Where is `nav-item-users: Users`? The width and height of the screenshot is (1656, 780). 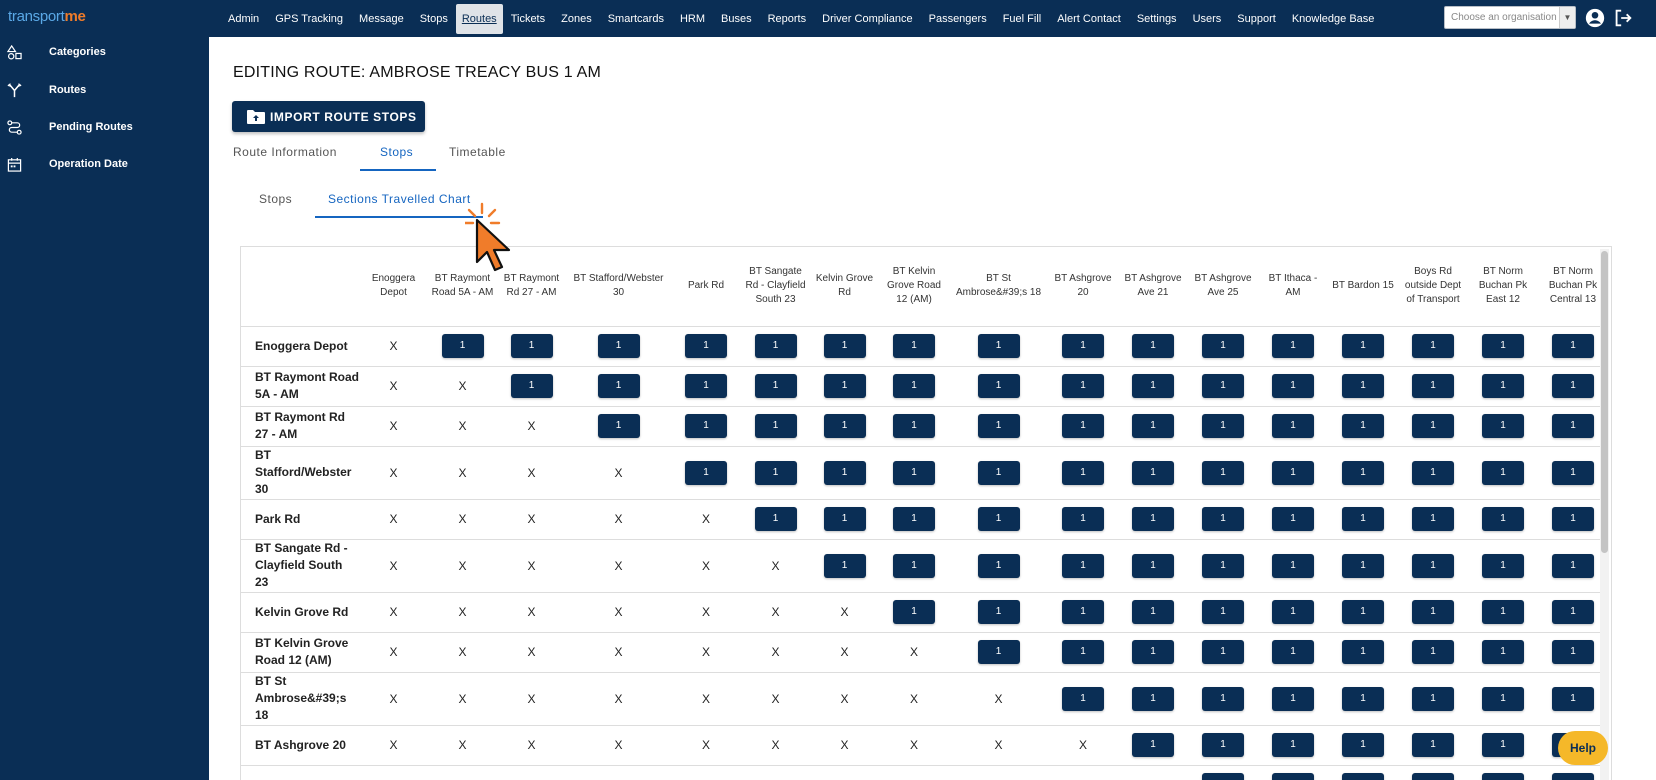 nav-item-users: Users is located at coordinates (1207, 18).